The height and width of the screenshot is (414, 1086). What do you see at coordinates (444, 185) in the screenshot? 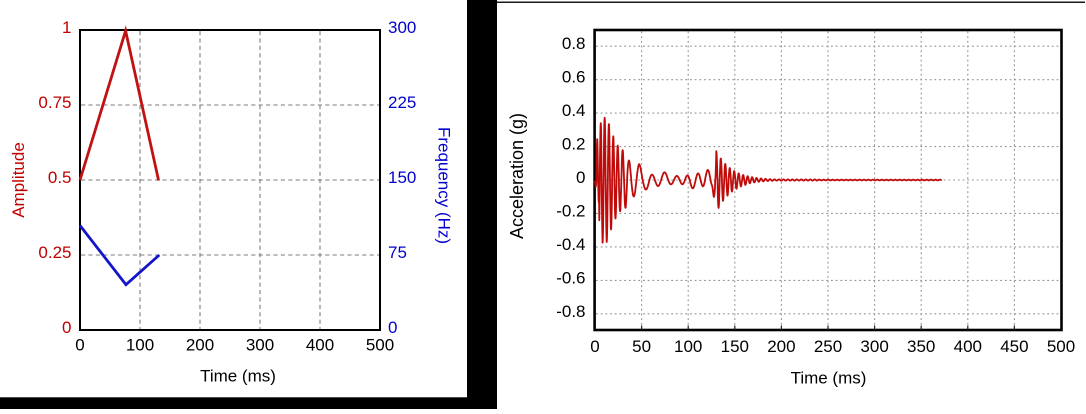
I see `svg-text: Frequency (Hz)` at bounding box center [444, 185].